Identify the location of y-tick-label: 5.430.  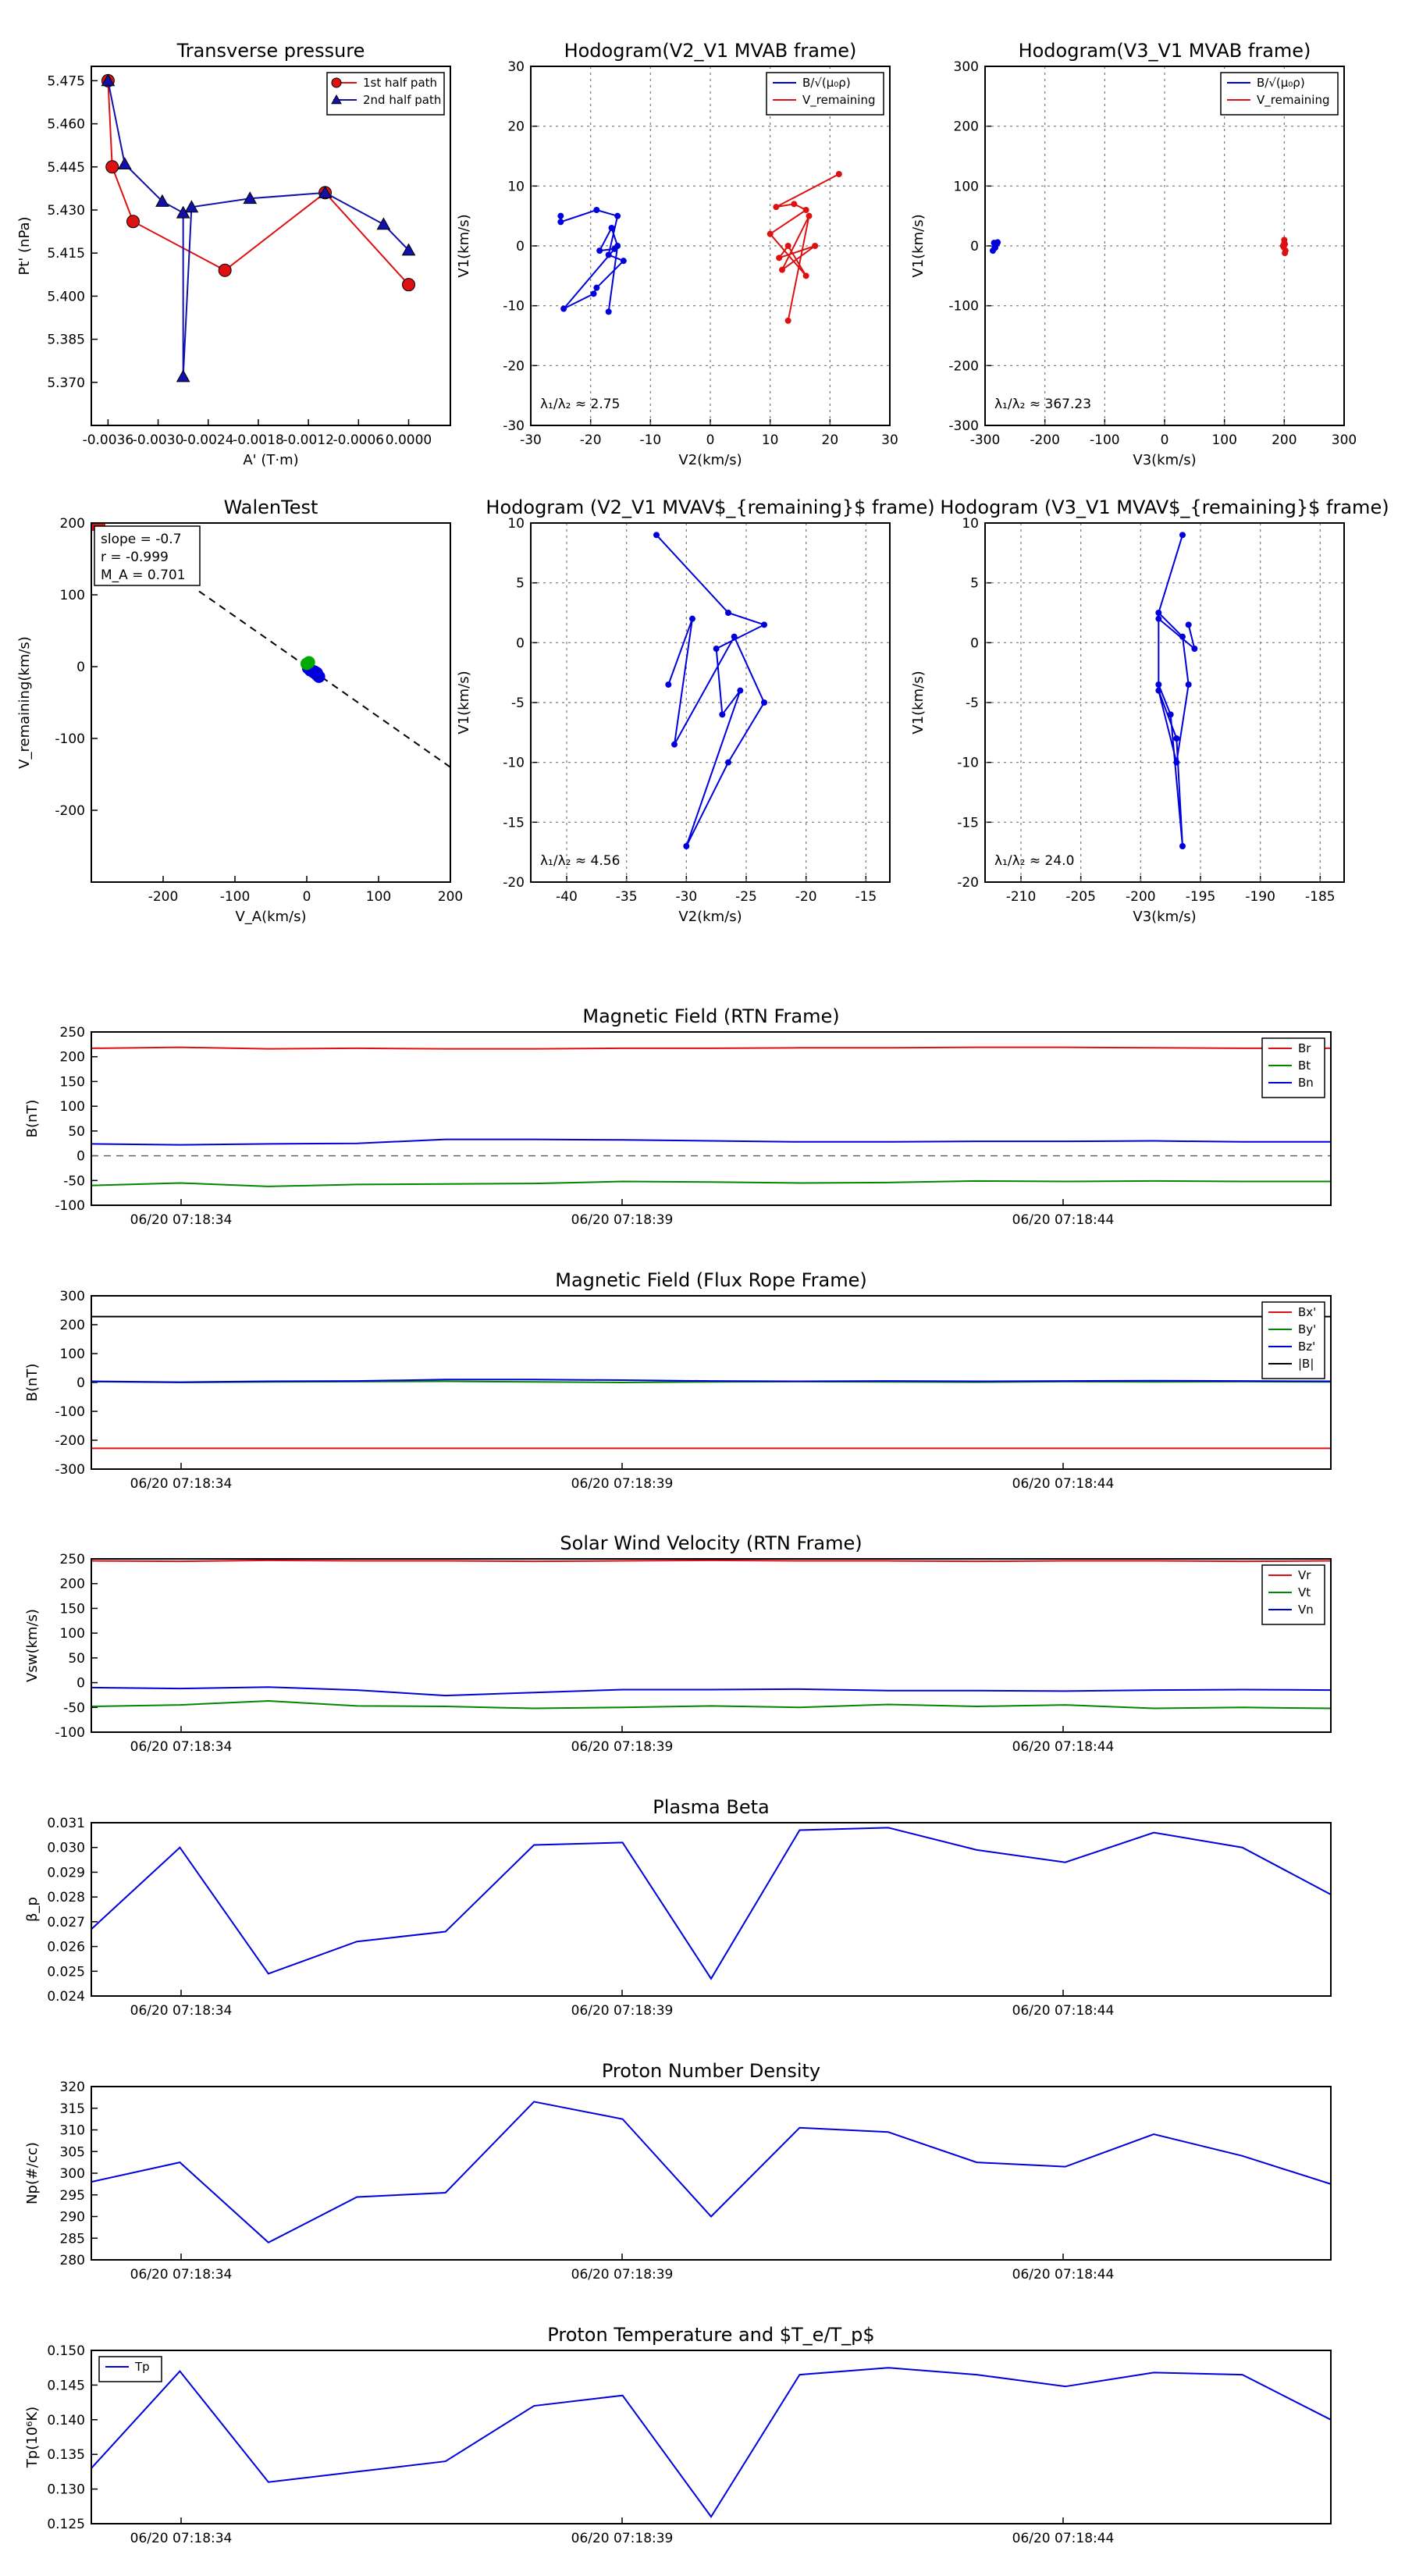
(66, 211).